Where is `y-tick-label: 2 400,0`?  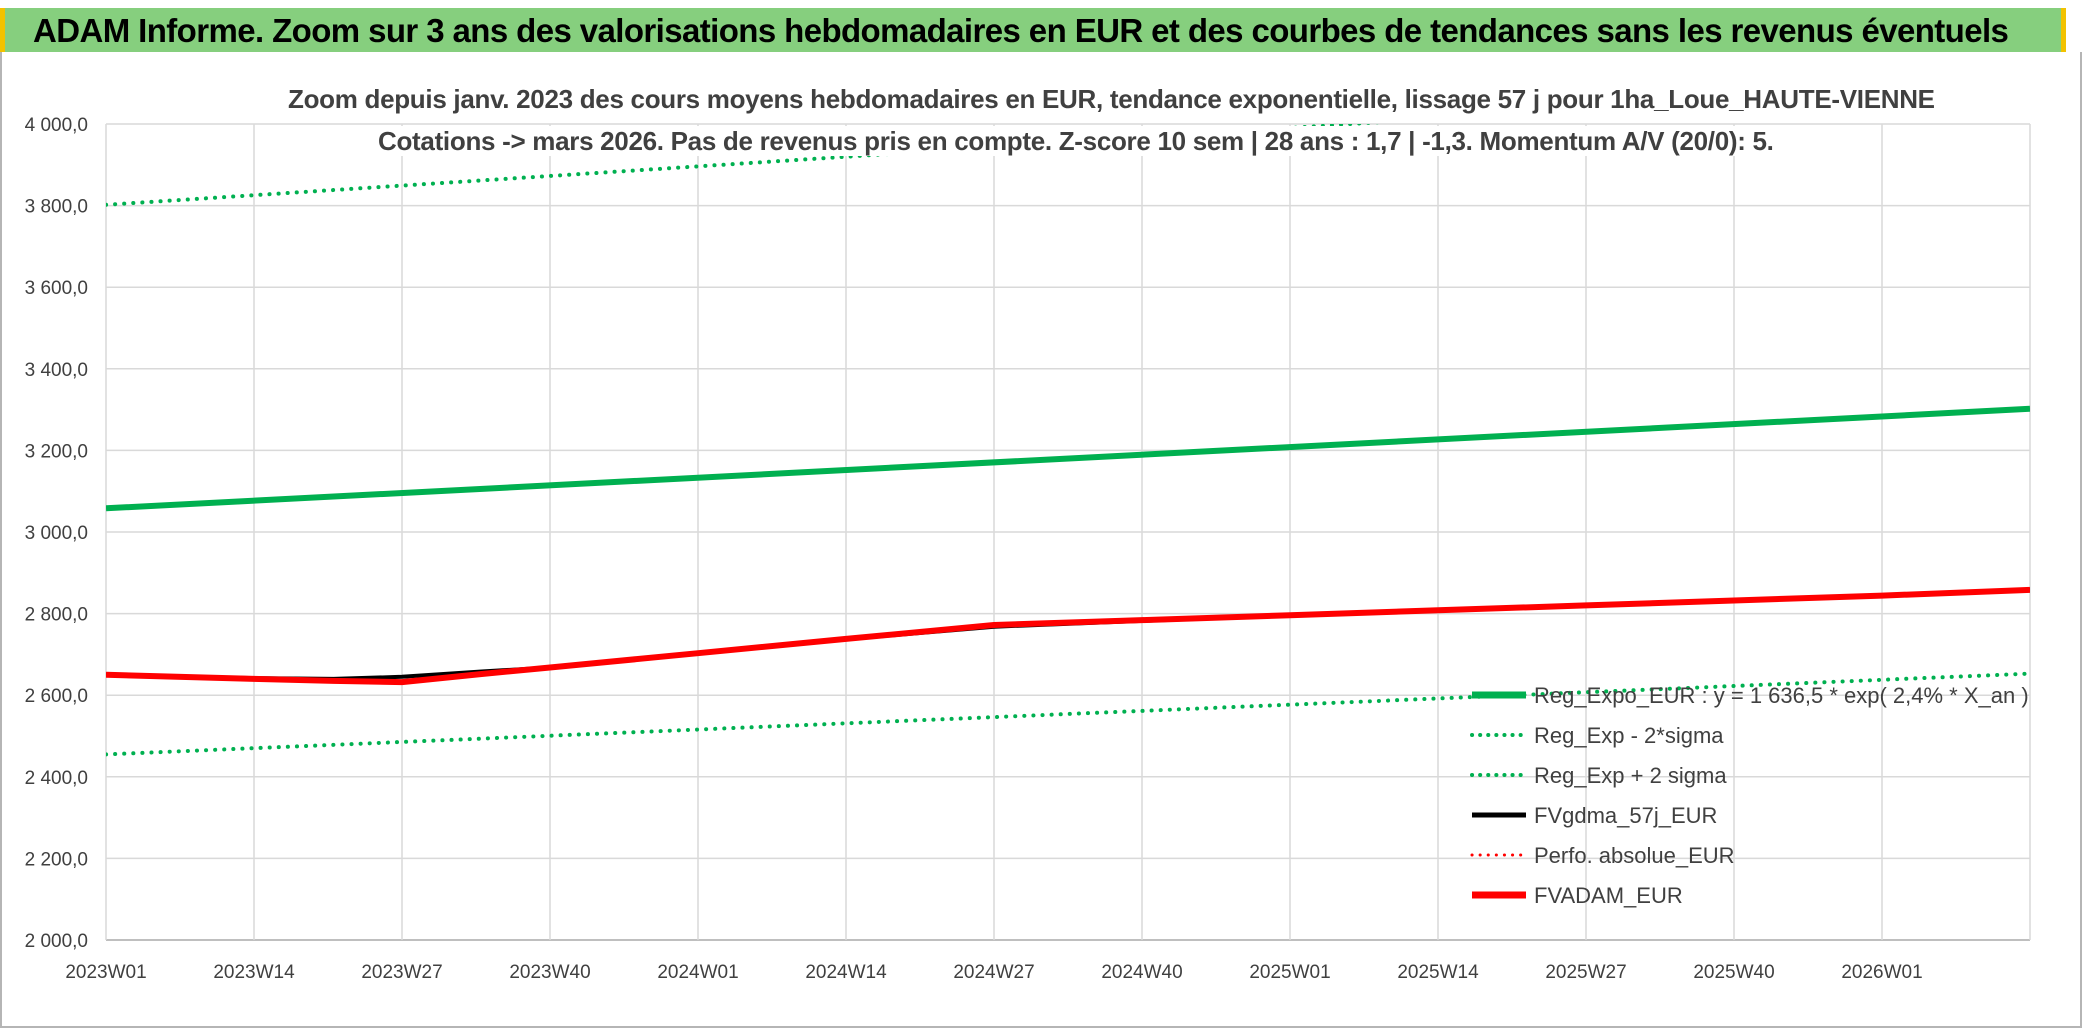 y-tick-label: 2 400,0 is located at coordinates (56, 778).